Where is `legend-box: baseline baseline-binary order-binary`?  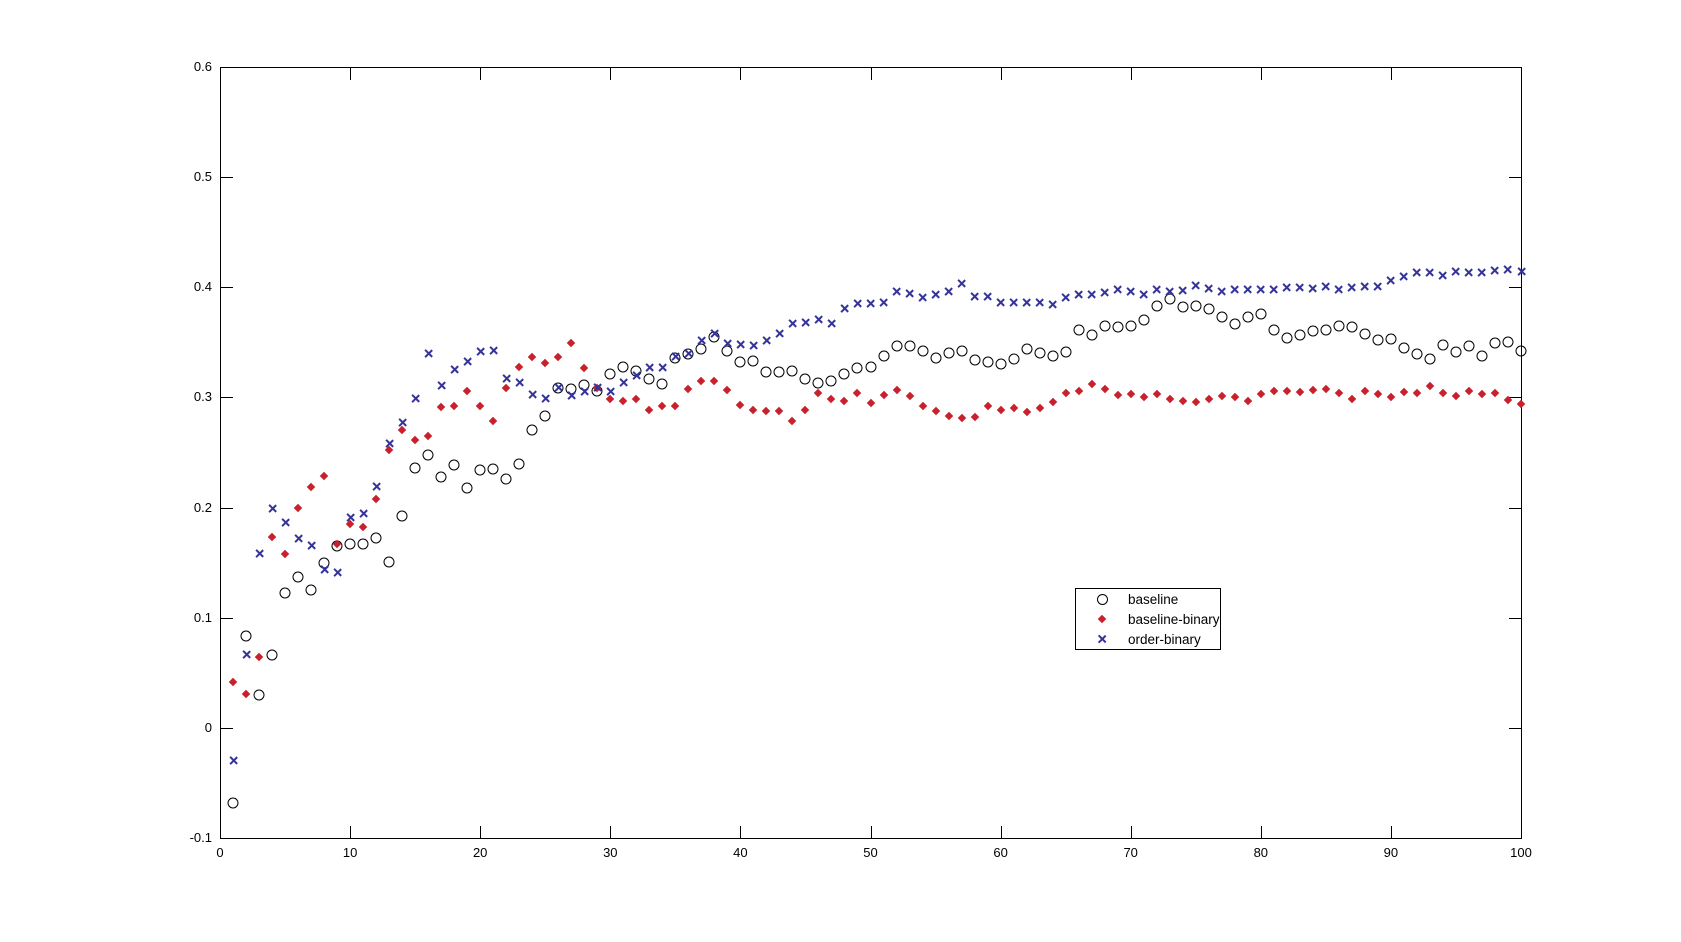
legend-box: baseline baseline-binary order-binary is located at coordinates (1148, 619).